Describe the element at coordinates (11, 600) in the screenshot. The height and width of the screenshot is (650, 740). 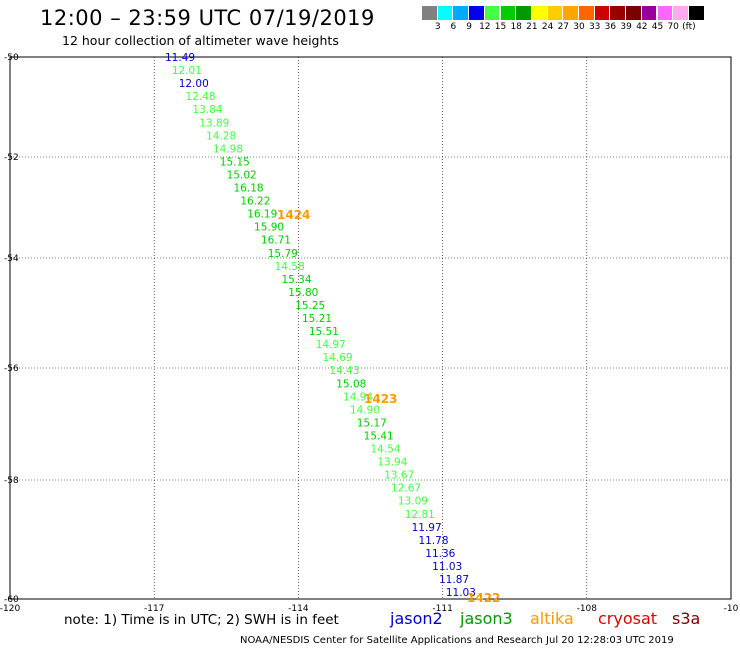
I see `y-tick-label: -60` at that location.